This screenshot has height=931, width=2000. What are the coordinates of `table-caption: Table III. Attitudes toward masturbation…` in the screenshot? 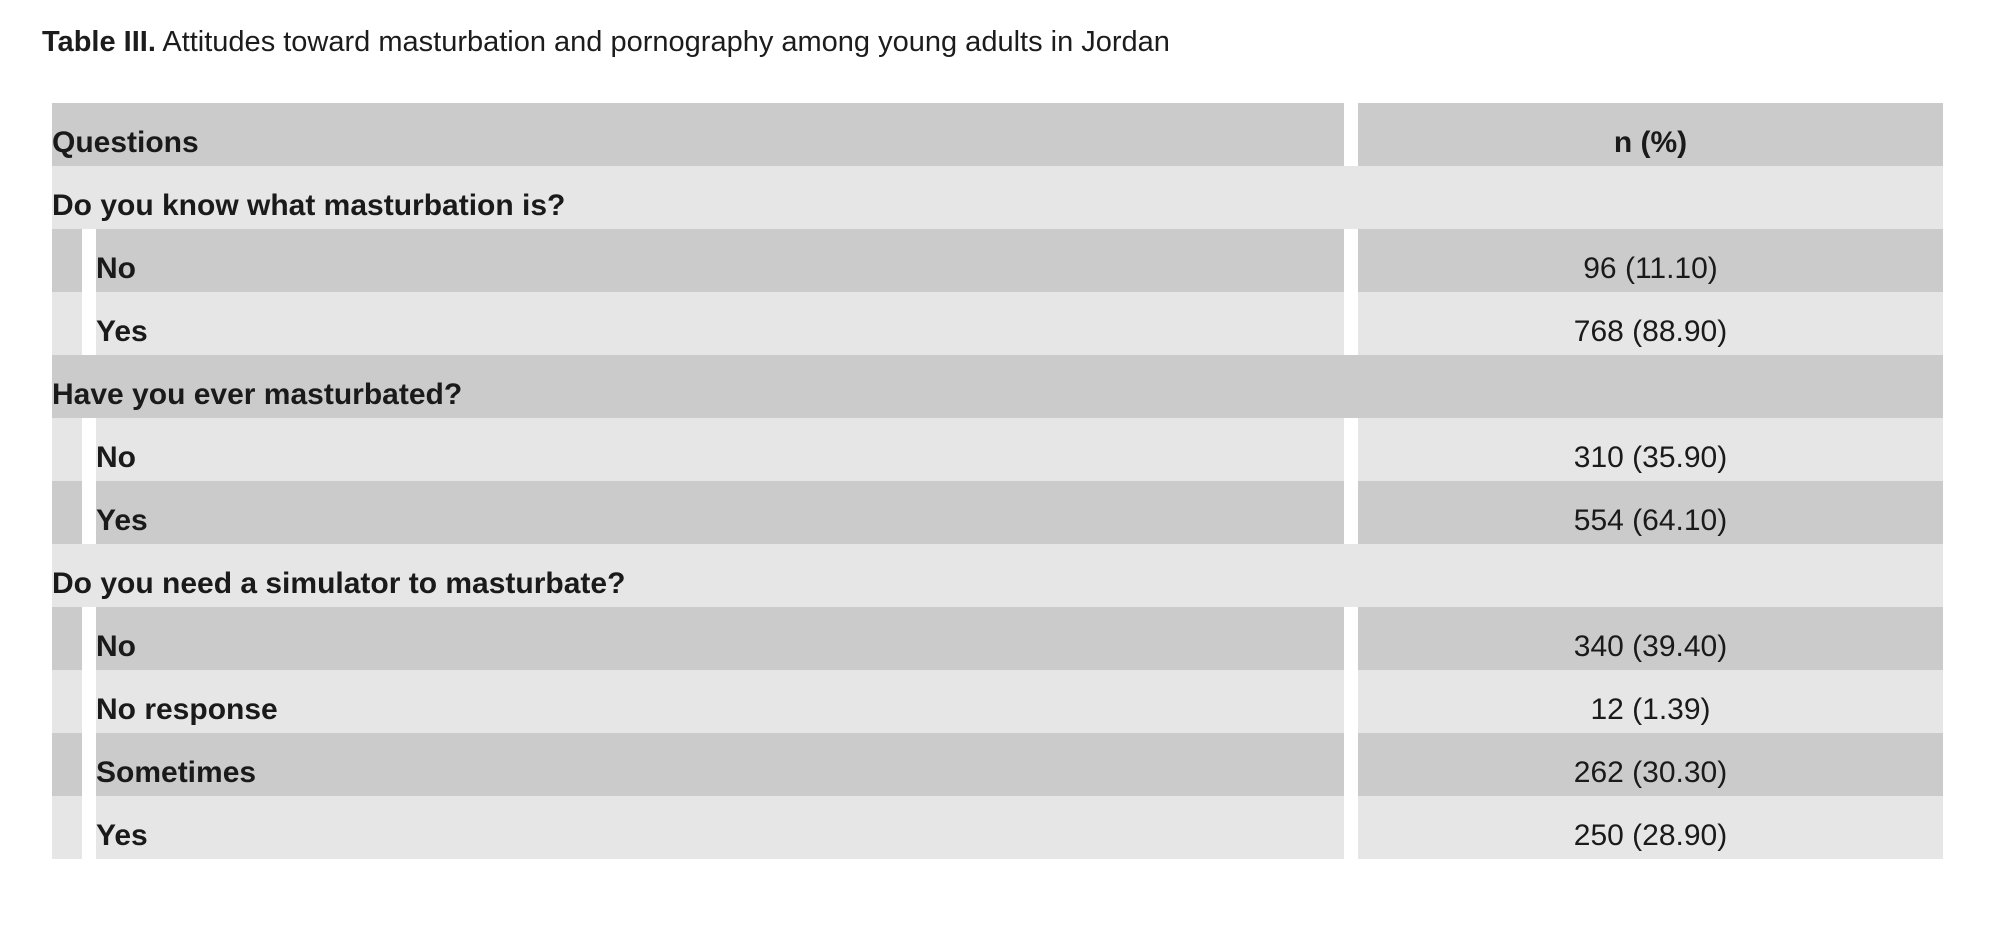 It's located at (606, 42).